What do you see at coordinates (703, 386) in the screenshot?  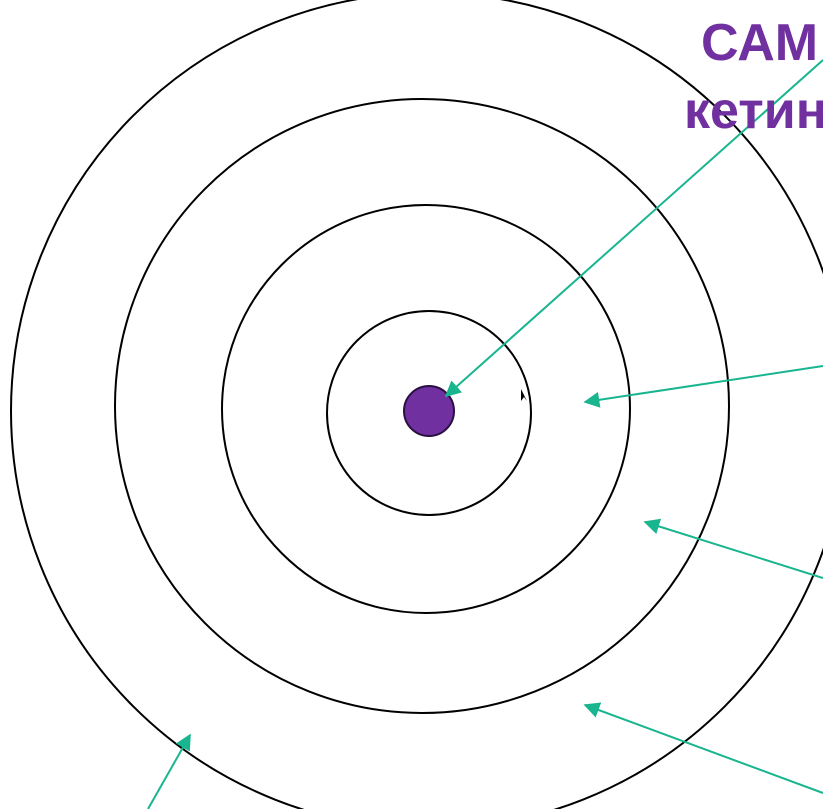 I see `arrow-to-first-ring` at bounding box center [703, 386].